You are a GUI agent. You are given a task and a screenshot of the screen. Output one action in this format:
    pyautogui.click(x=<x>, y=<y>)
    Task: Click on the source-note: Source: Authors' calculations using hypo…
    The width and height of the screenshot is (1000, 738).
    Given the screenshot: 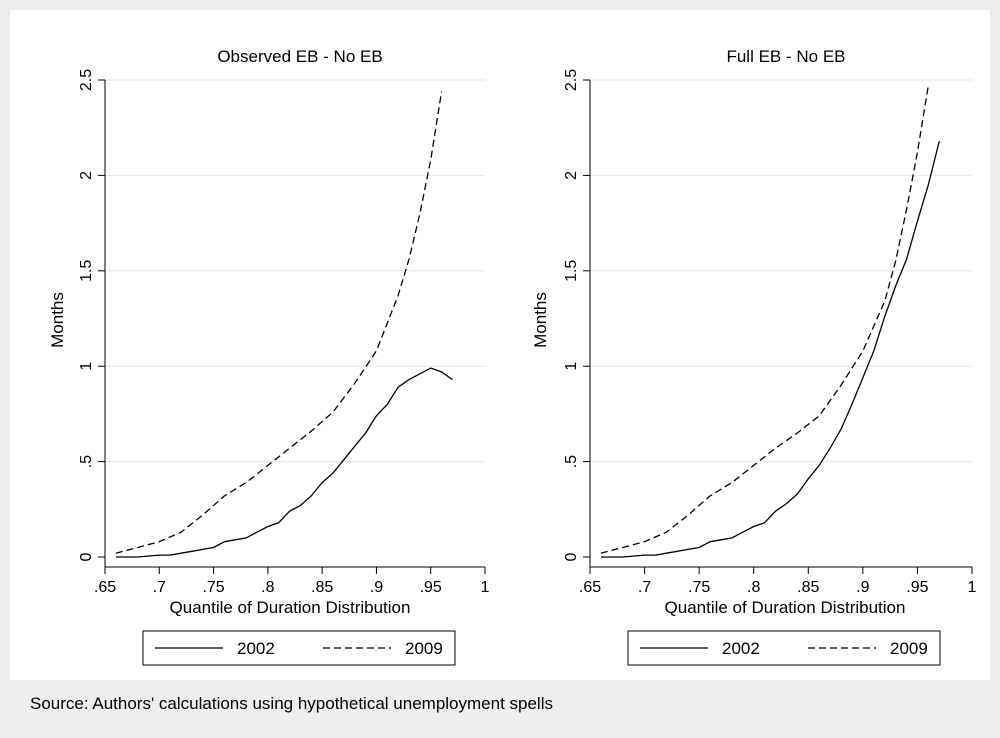 What is the action you would take?
    pyautogui.click(x=291, y=703)
    